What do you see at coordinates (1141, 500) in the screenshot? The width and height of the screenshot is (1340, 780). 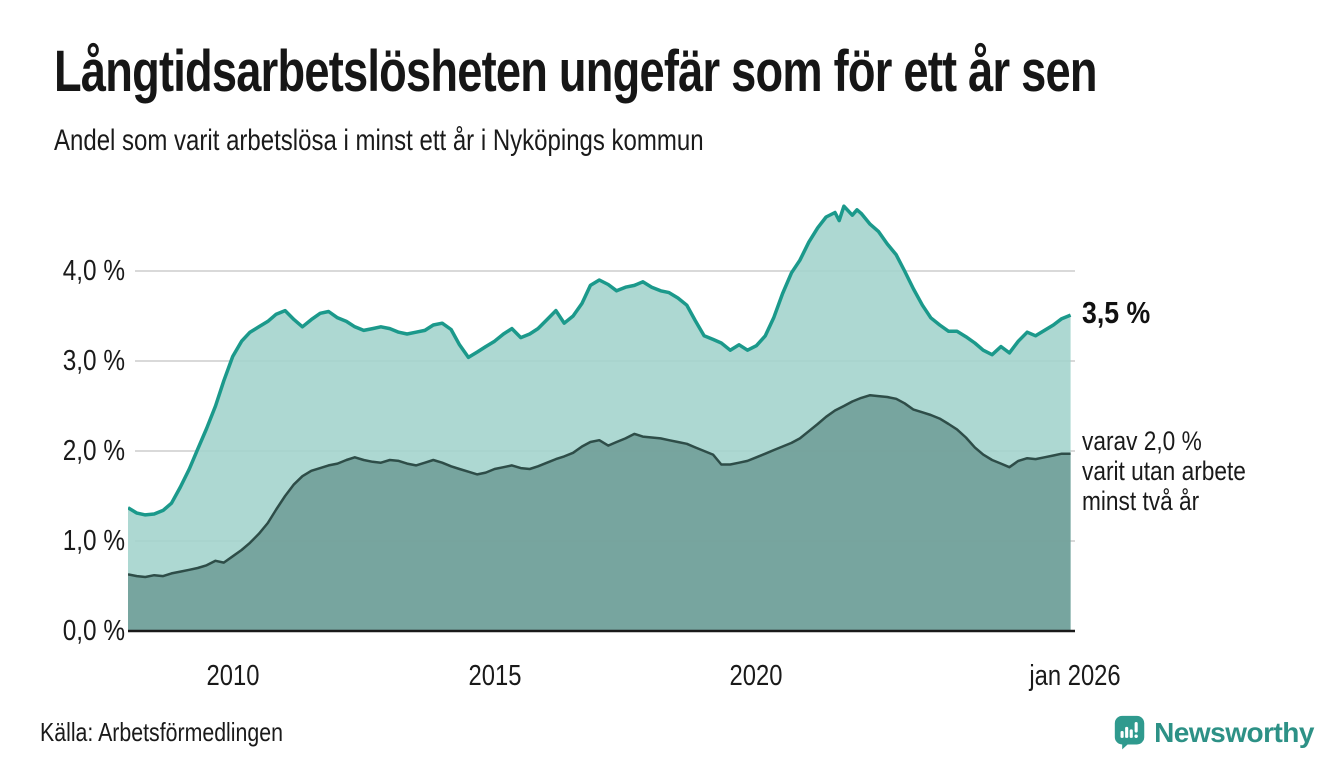 I see `series2-end-label-line: minst två år` at bounding box center [1141, 500].